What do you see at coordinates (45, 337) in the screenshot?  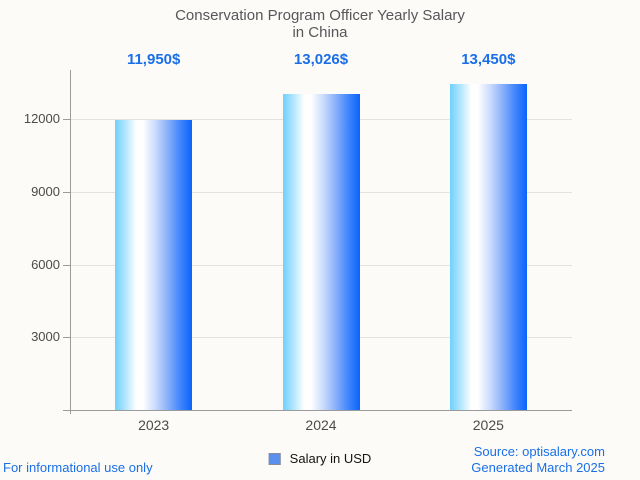 I see `y-axis-tick-label: 3000` at bounding box center [45, 337].